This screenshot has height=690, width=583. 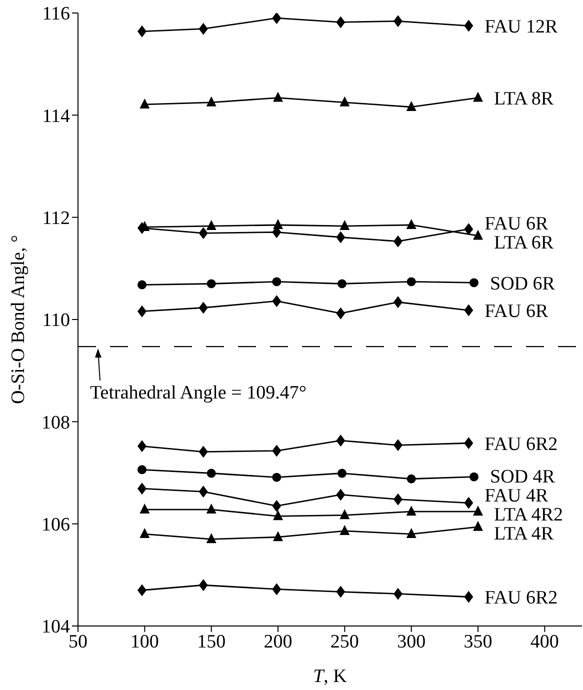 I want to click on x-tick-label: 100, so click(x=144, y=641).